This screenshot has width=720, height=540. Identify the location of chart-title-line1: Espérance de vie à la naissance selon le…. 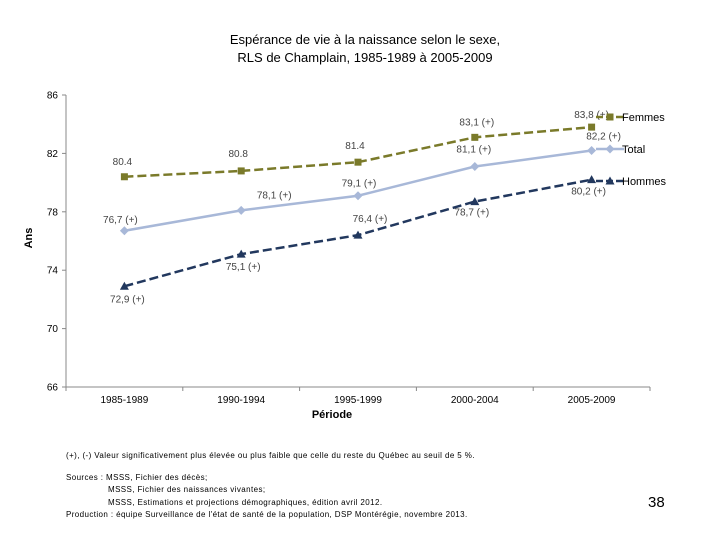
(365, 39).